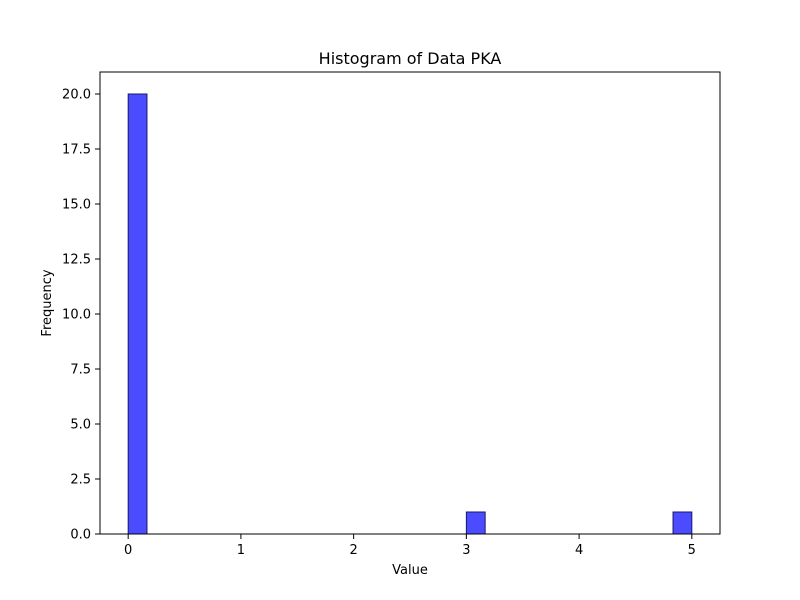 The width and height of the screenshot is (800, 600). Describe the element at coordinates (80, 425) in the screenshot. I see `y-tick-label: 5.0` at that location.